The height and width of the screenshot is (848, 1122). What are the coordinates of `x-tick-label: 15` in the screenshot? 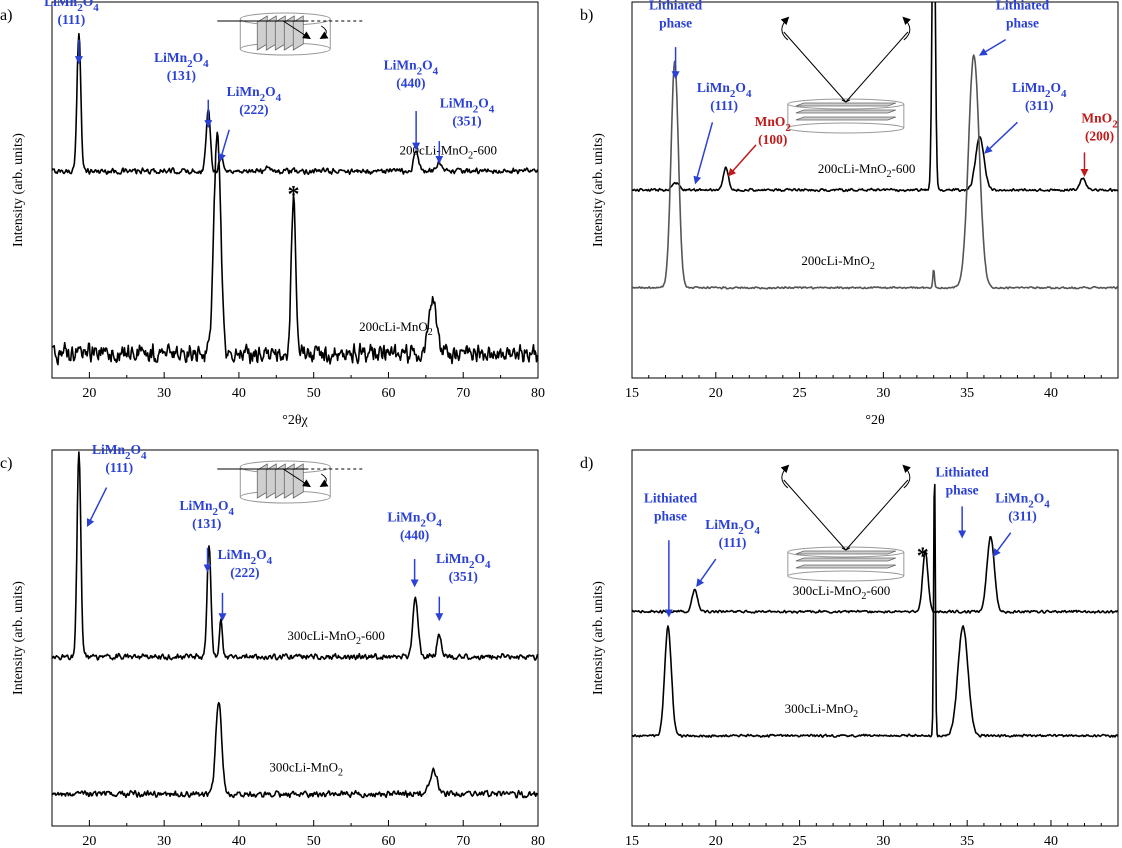 It's located at (632, 393).